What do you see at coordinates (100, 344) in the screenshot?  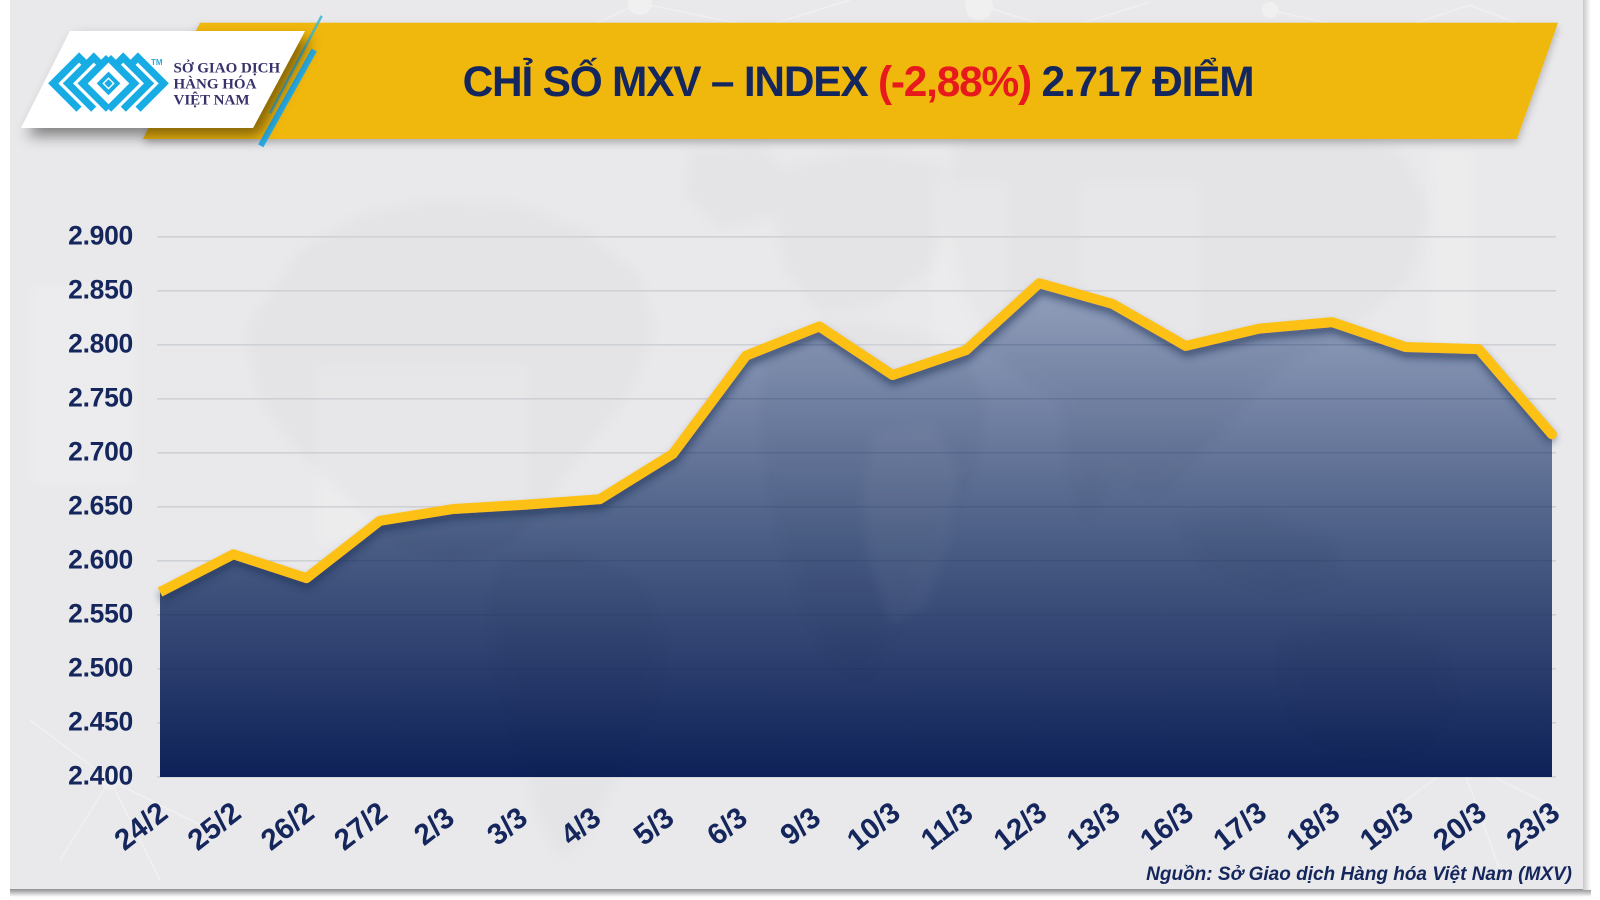 I see `svg-text: 2.800` at bounding box center [100, 344].